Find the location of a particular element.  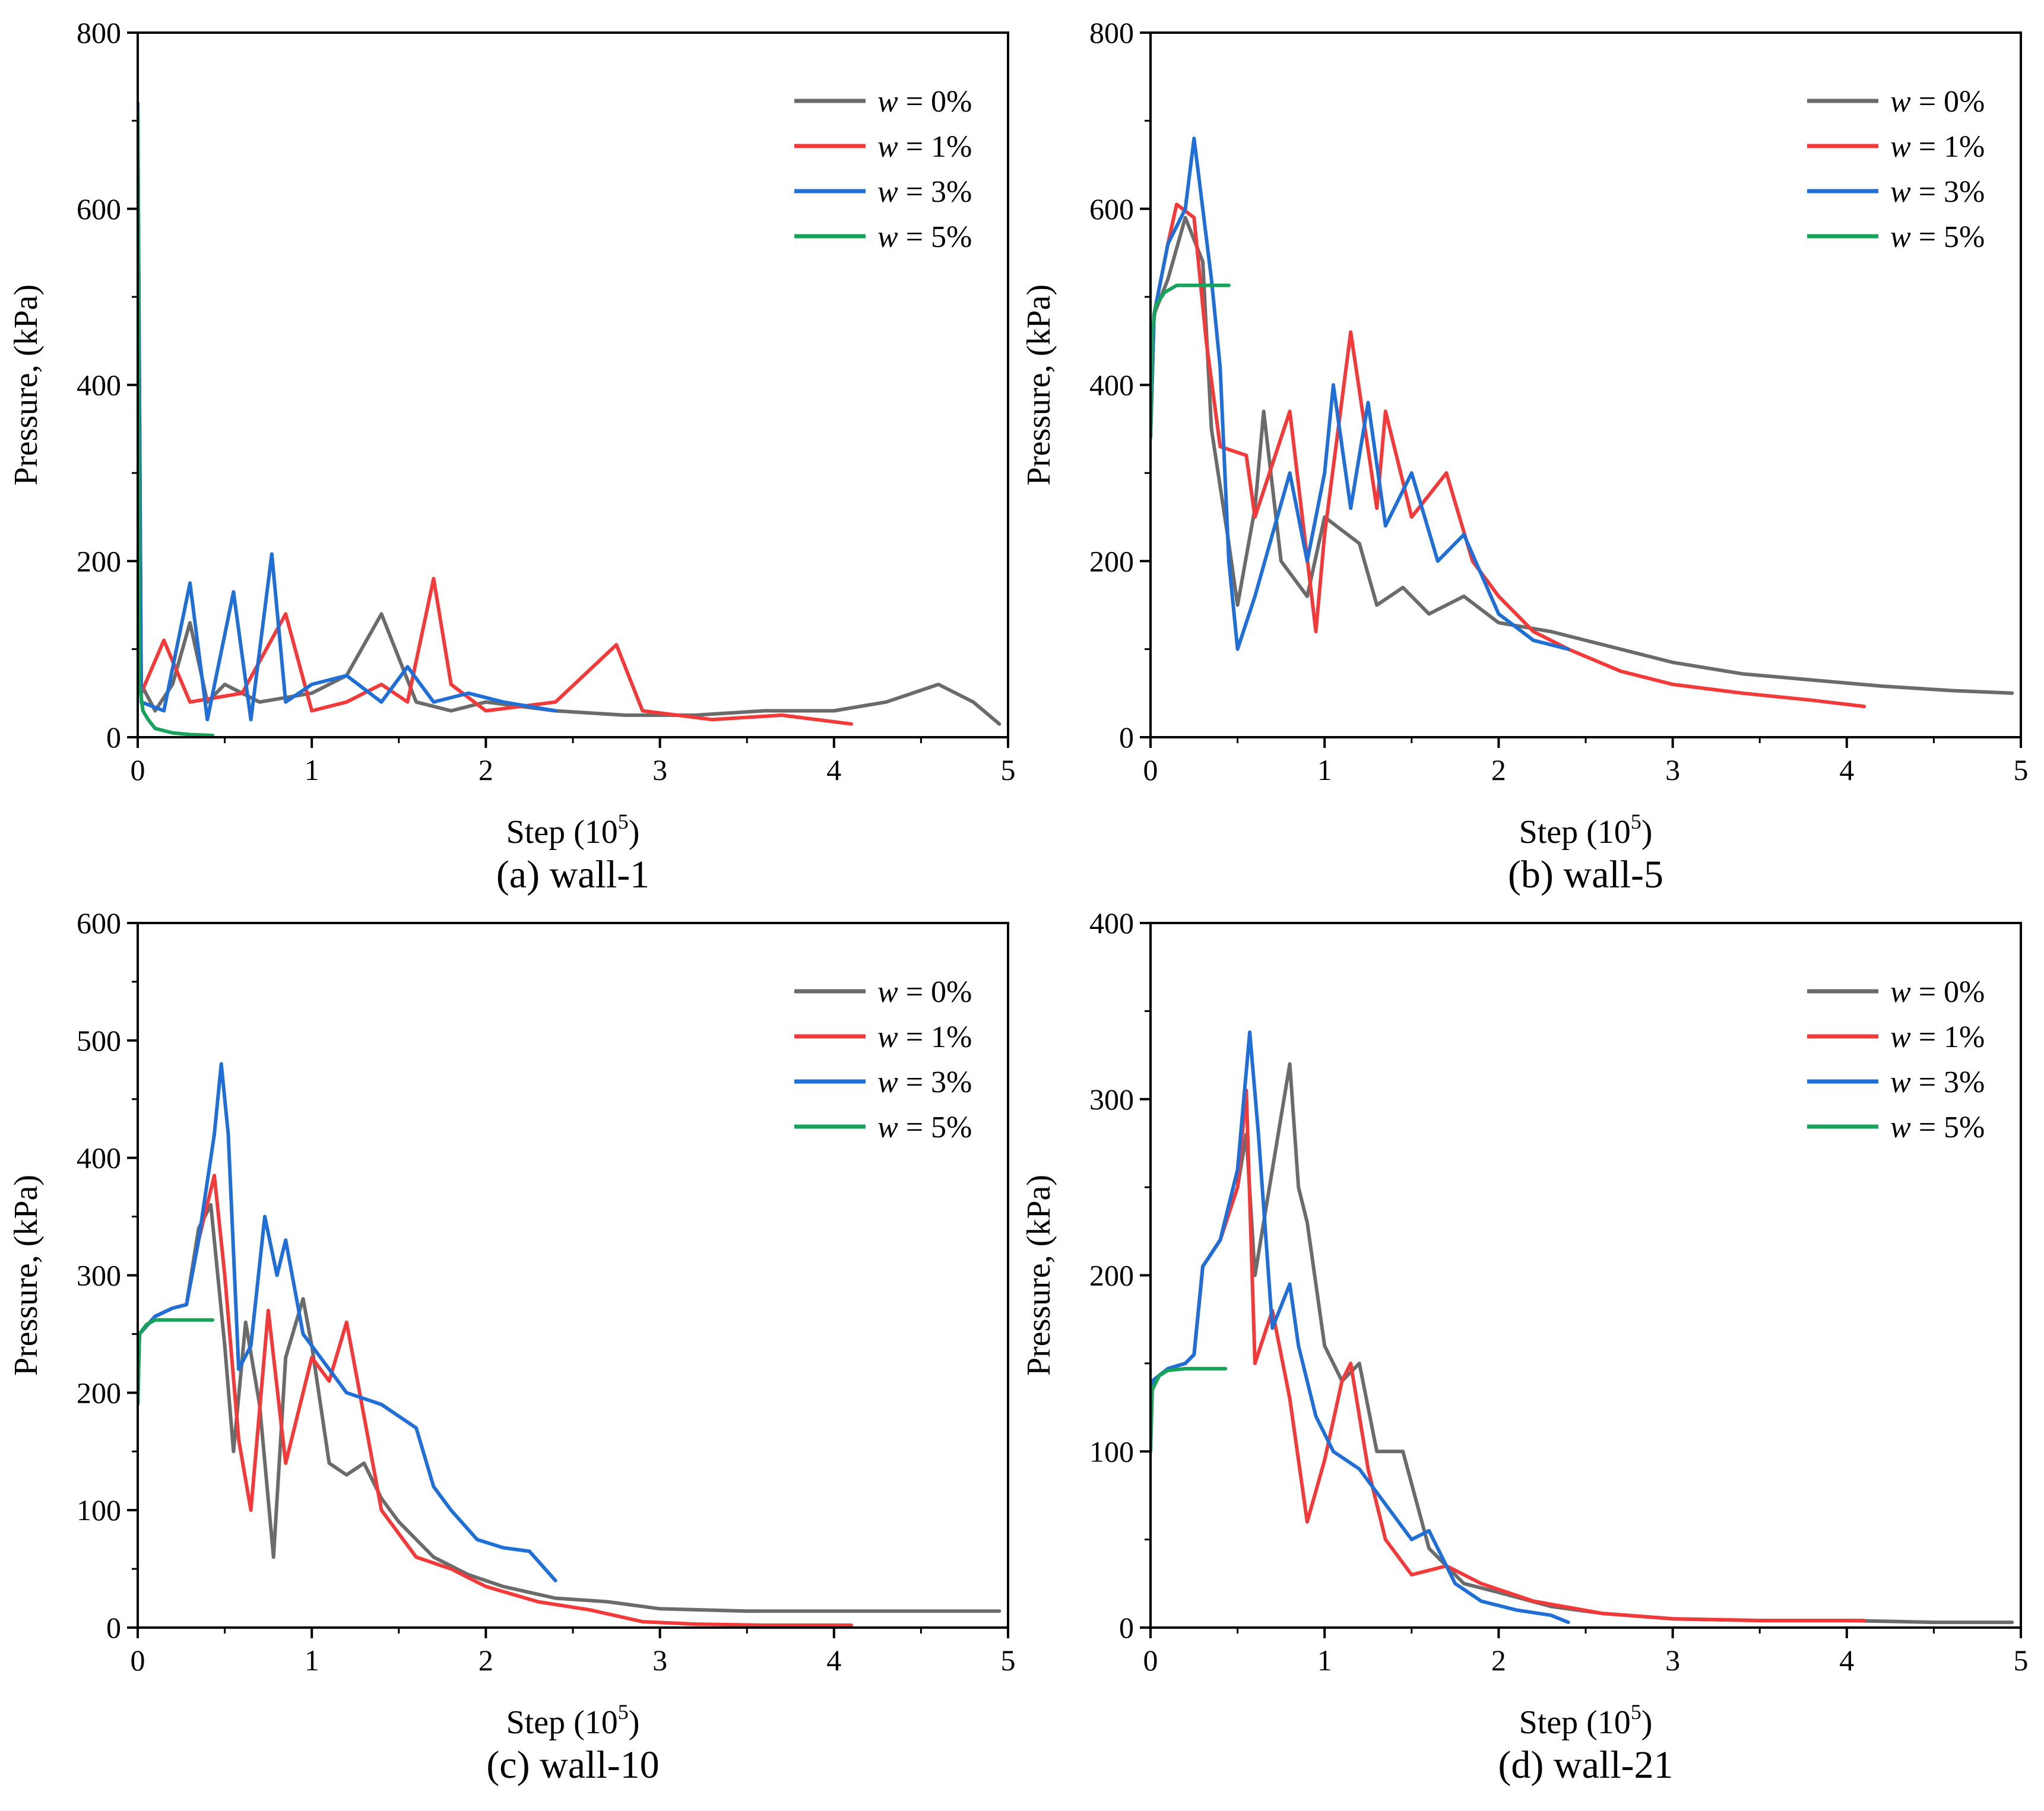

panel-caption: (c) wall-10 is located at coordinates (572, 1765).